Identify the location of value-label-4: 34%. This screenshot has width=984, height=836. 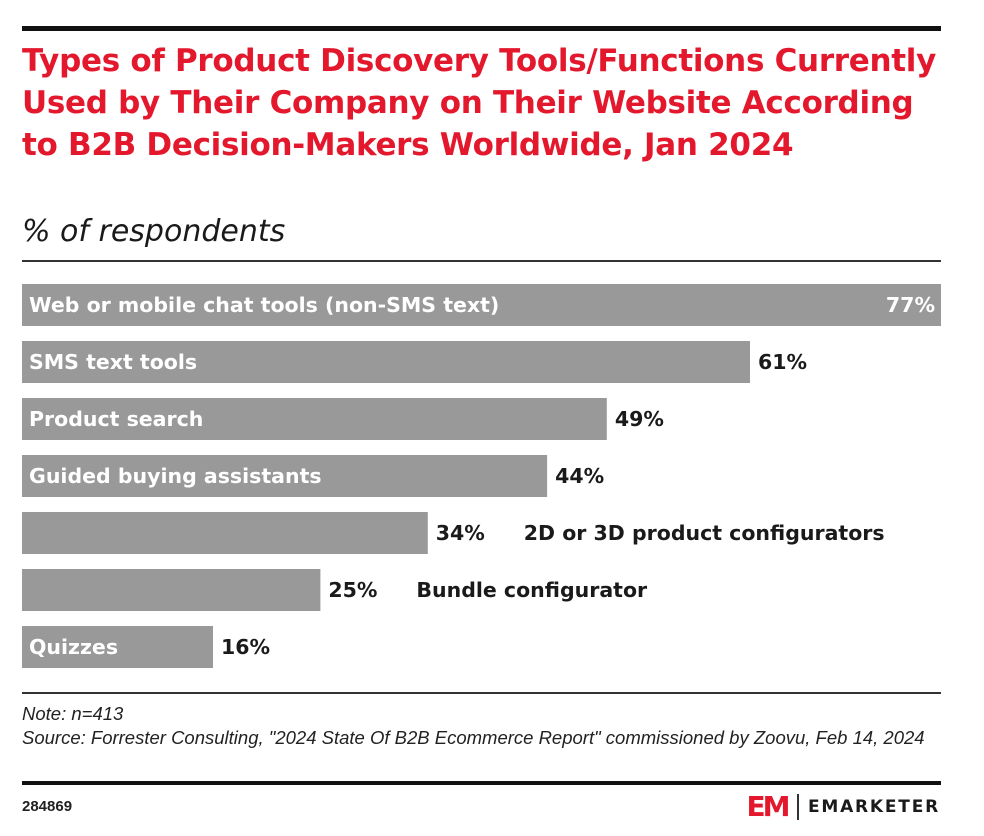
(460, 533).